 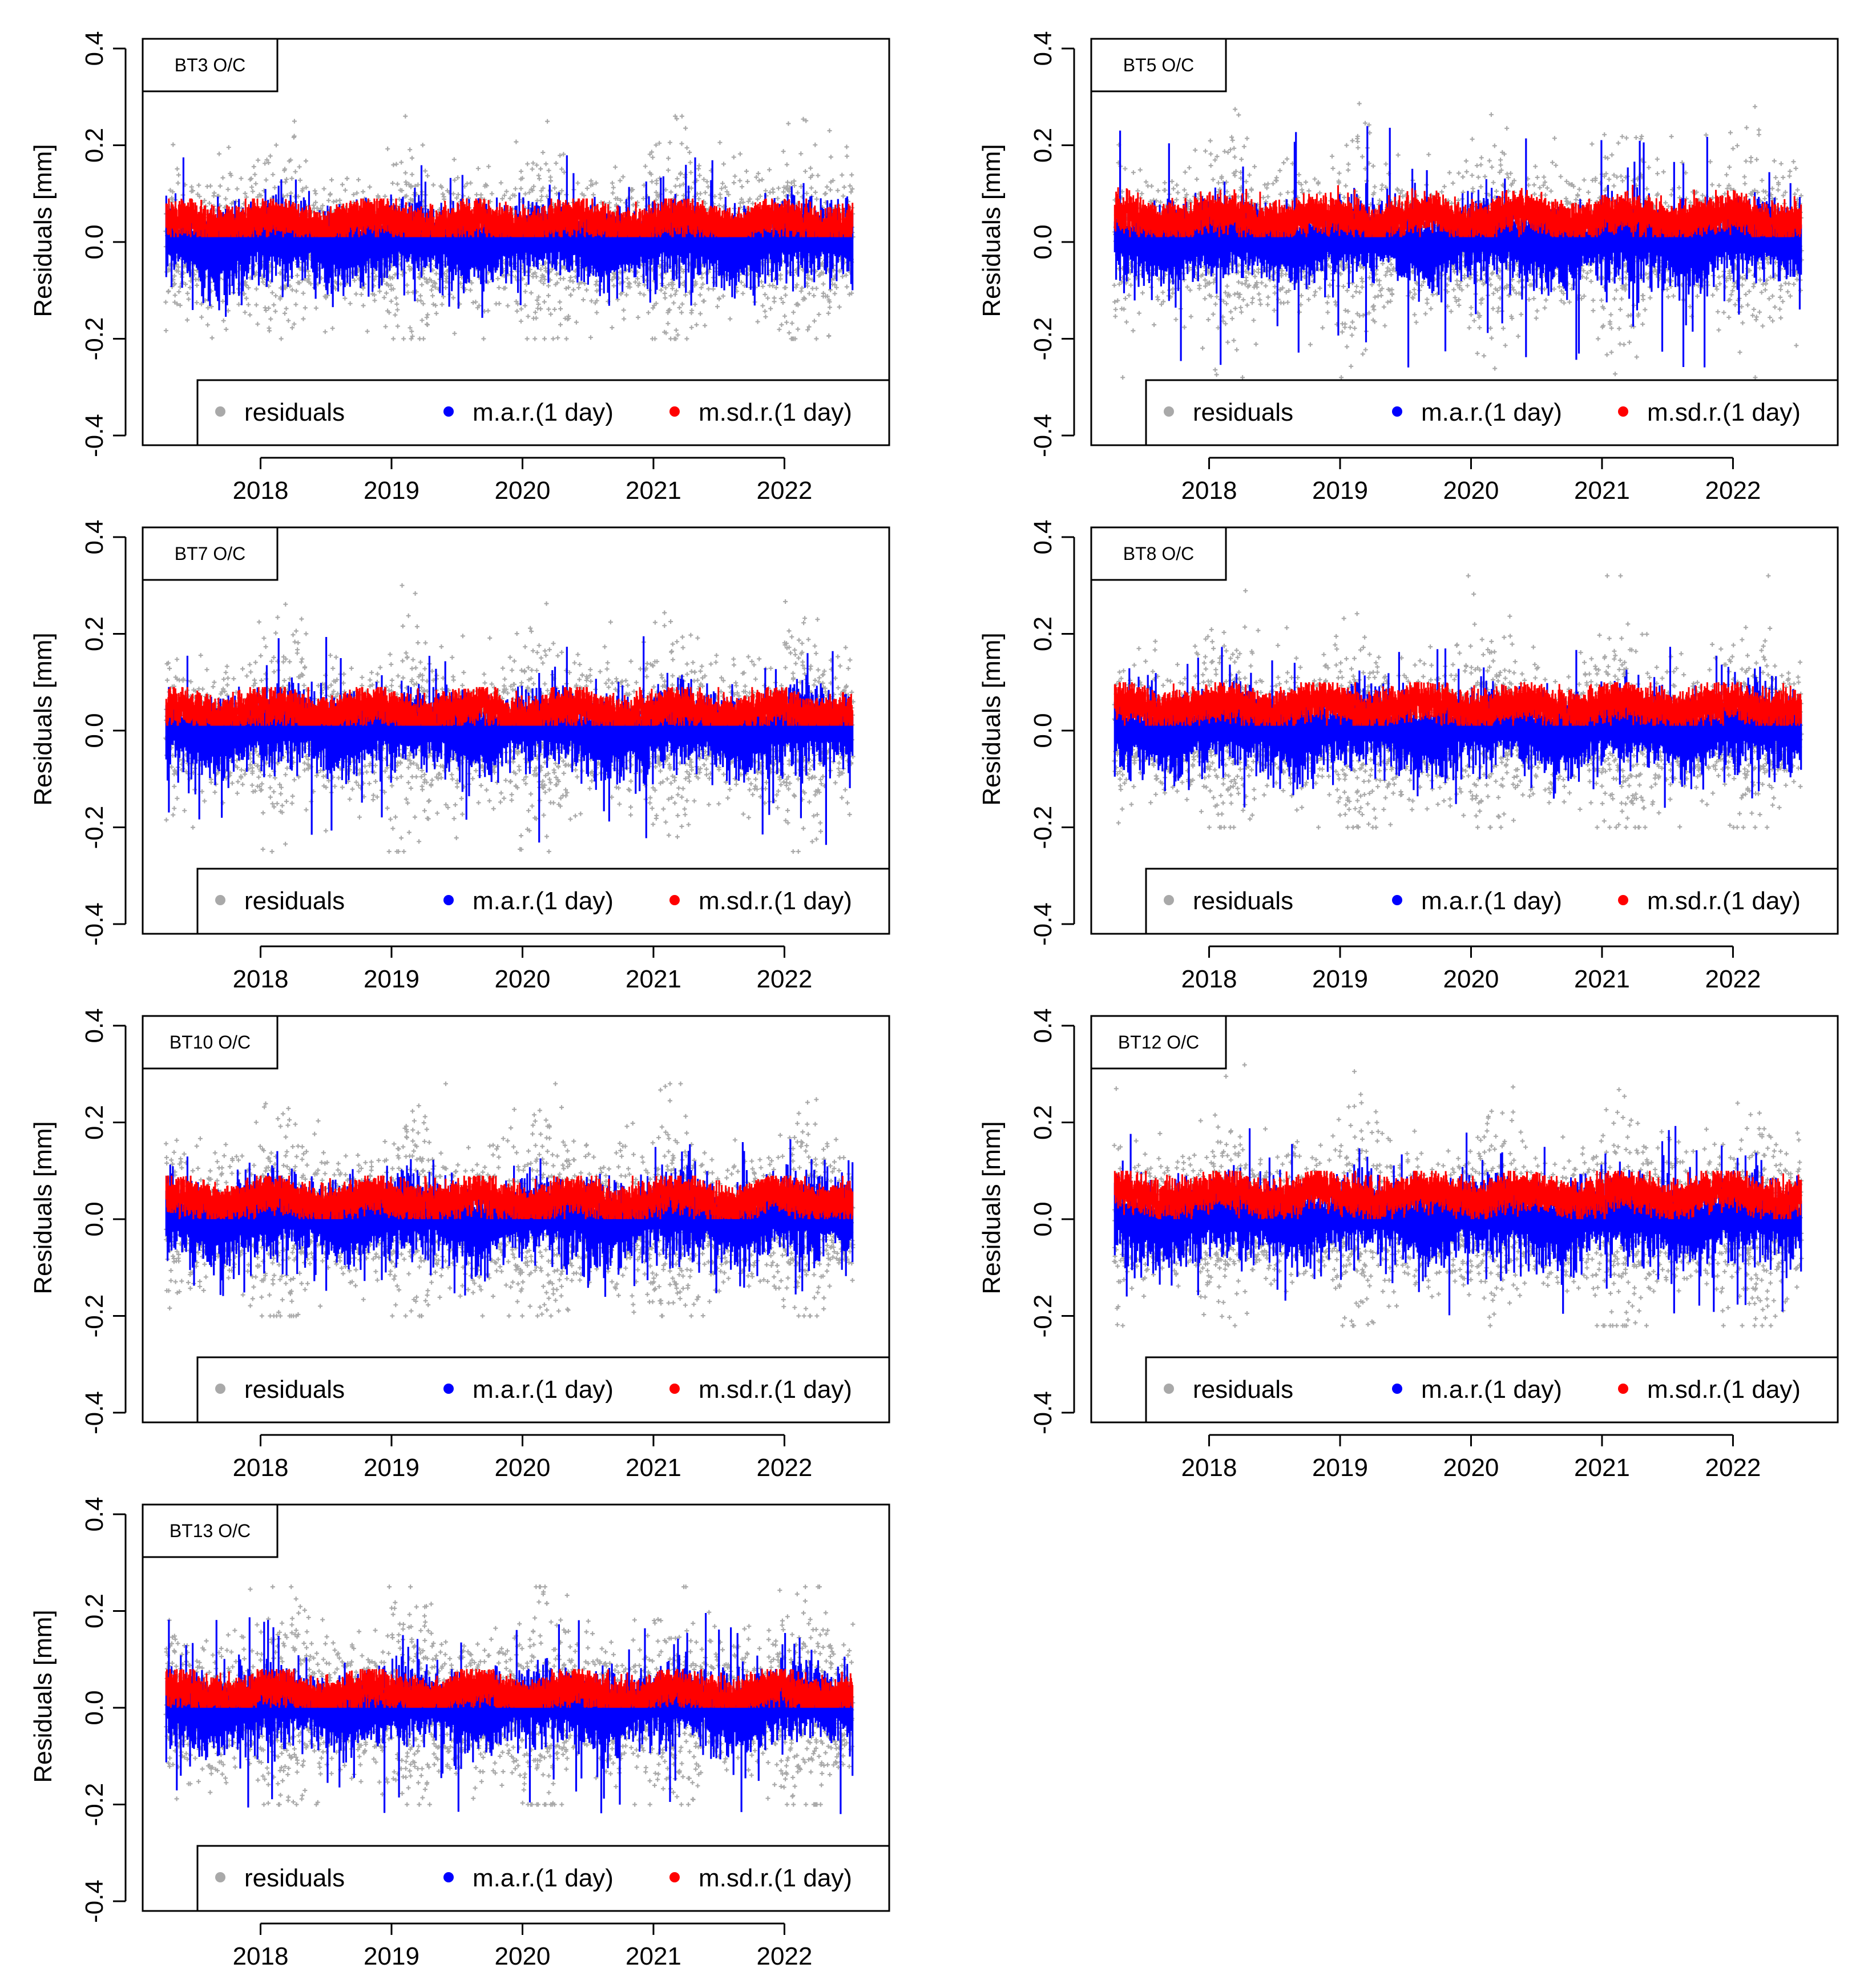 What do you see at coordinates (992, 230) in the screenshot?
I see `y-axis-label: Residuals [mm]` at bounding box center [992, 230].